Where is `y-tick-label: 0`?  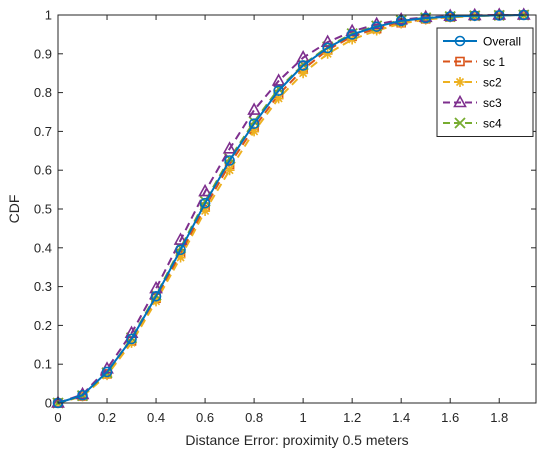 y-tick-label: 0 is located at coordinates (48, 403).